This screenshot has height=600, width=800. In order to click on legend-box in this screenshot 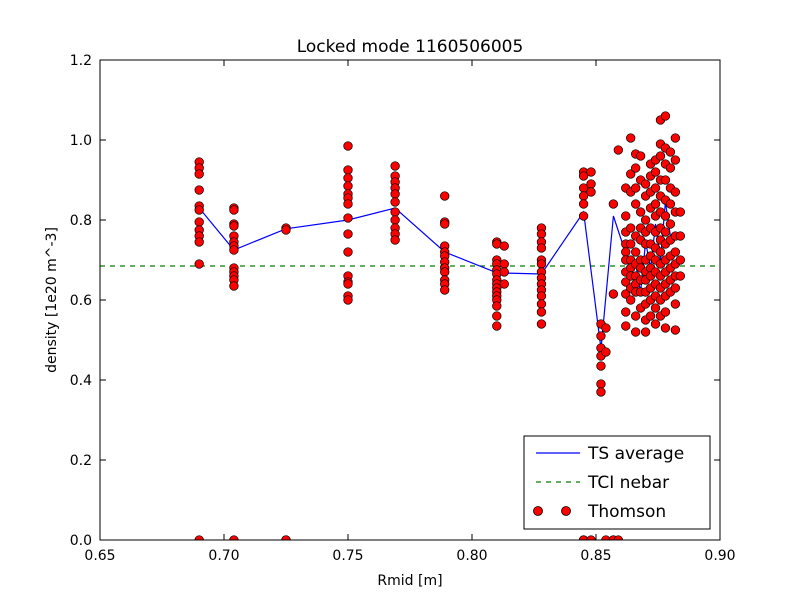, I will do `click(617, 482)`.